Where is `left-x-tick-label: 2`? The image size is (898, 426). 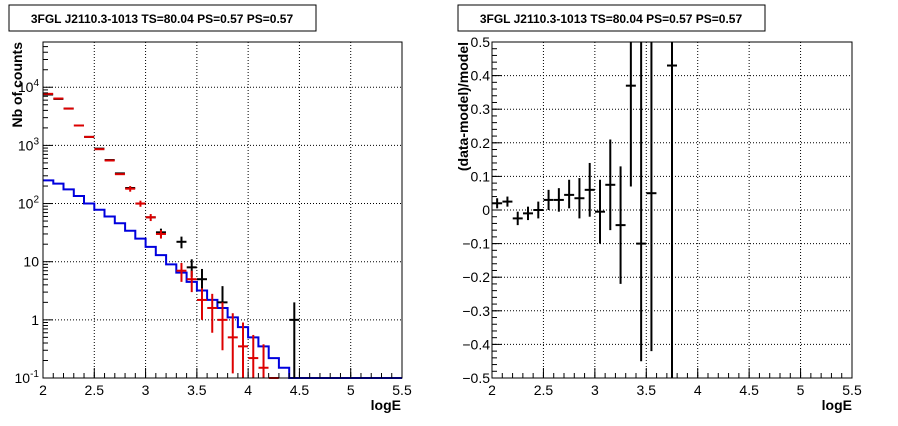
left-x-tick-label: 2 is located at coordinates (43, 390).